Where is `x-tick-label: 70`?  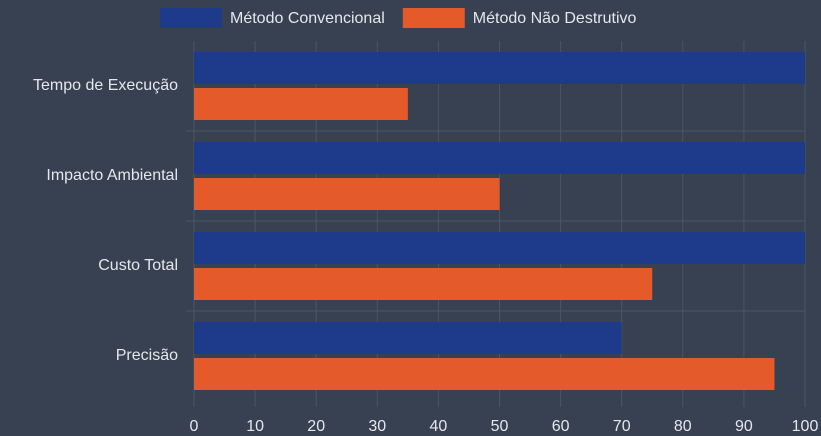 x-tick-label: 70 is located at coordinates (622, 426).